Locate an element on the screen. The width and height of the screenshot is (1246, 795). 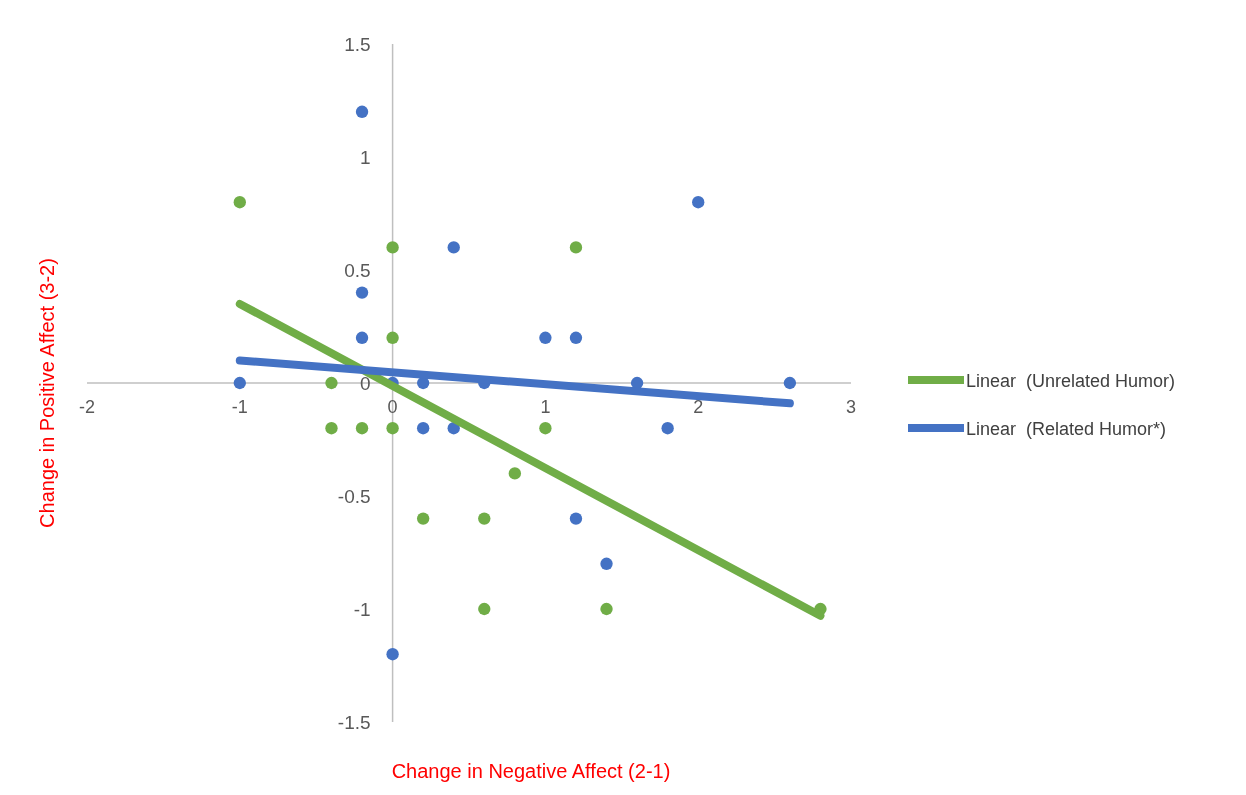
x-tick-label: 0 is located at coordinates (392, 407).